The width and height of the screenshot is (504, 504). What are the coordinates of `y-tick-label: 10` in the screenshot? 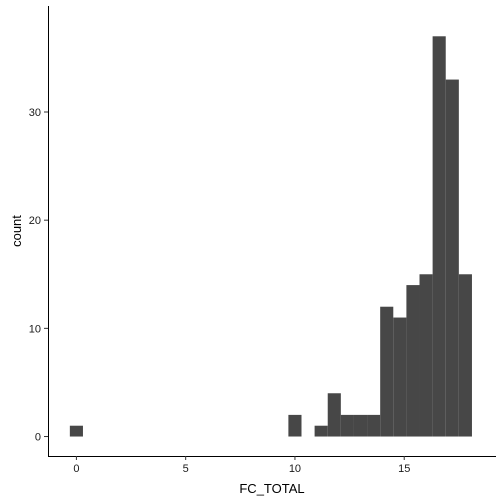 It's located at (35, 329).